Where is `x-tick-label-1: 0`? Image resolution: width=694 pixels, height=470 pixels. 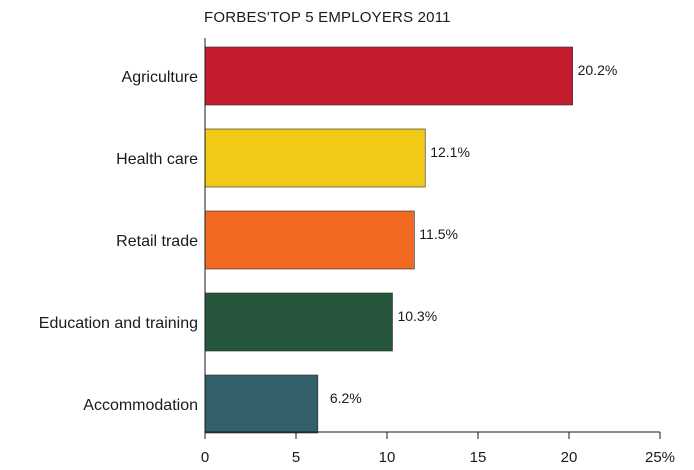
x-tick-label-1: 0 is located at coordinates (205, 457).